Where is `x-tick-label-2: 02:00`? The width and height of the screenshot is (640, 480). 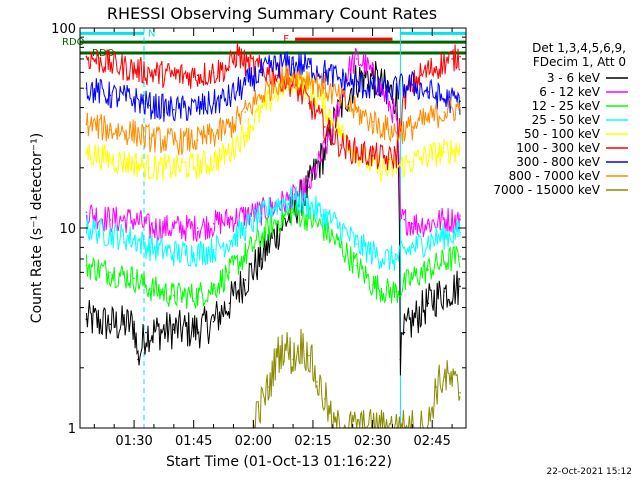
x-tick-label-2: 02:00 is located at coordinates (253, 441).